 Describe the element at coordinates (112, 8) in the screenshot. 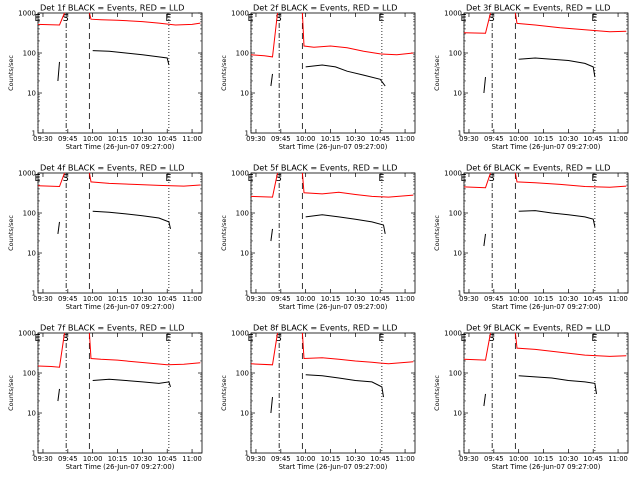

I see `chart-title: Det 1f BLACK = Events, RED = LLD` at that location.